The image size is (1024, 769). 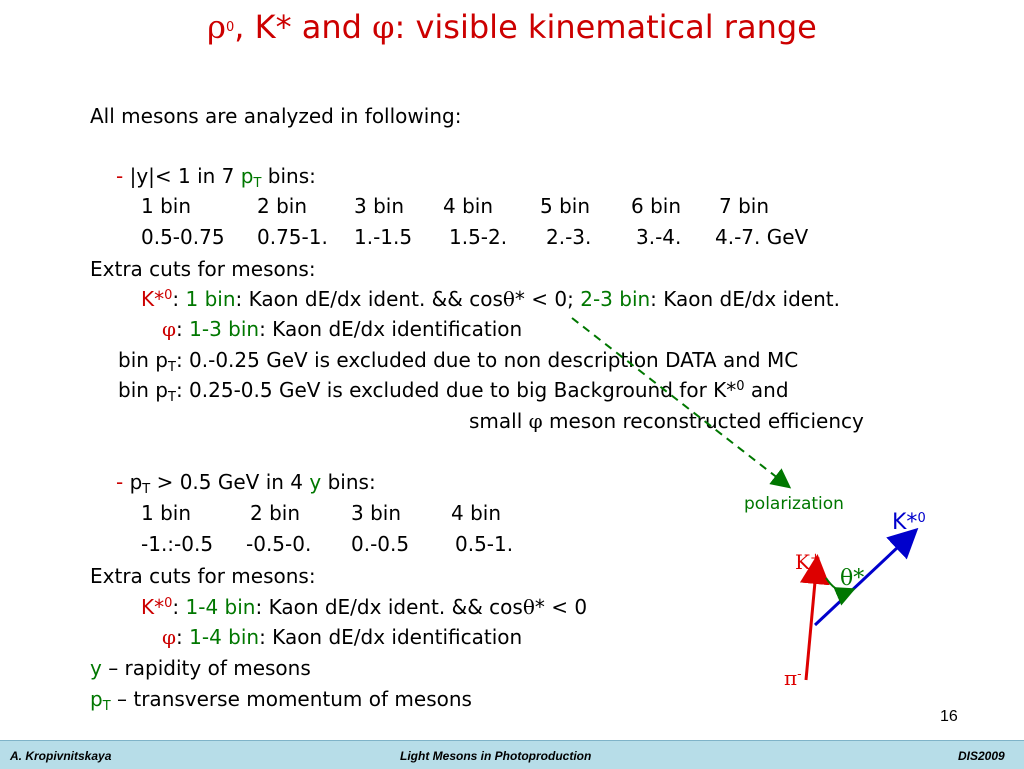 I want to click on bin-range: 4.-7. GeV, so click(x=762, y=237).